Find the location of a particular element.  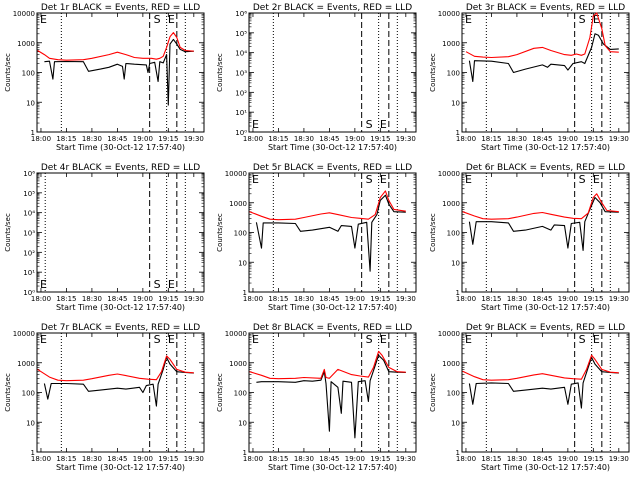

y-tick-label: 10³ is located at coordinates (29, 234).